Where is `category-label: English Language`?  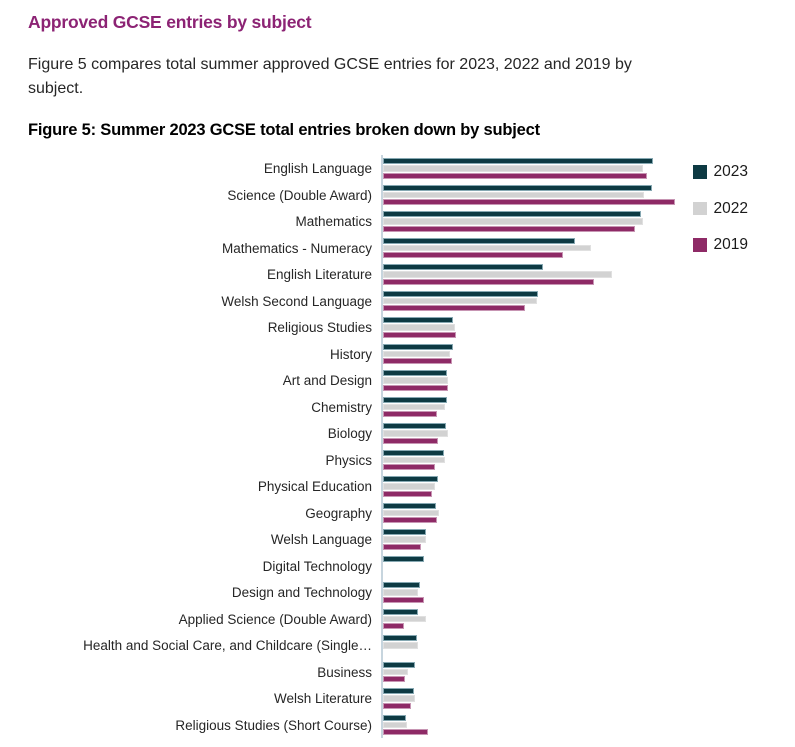 category-label: English Language is located at coordinates (317, 168).